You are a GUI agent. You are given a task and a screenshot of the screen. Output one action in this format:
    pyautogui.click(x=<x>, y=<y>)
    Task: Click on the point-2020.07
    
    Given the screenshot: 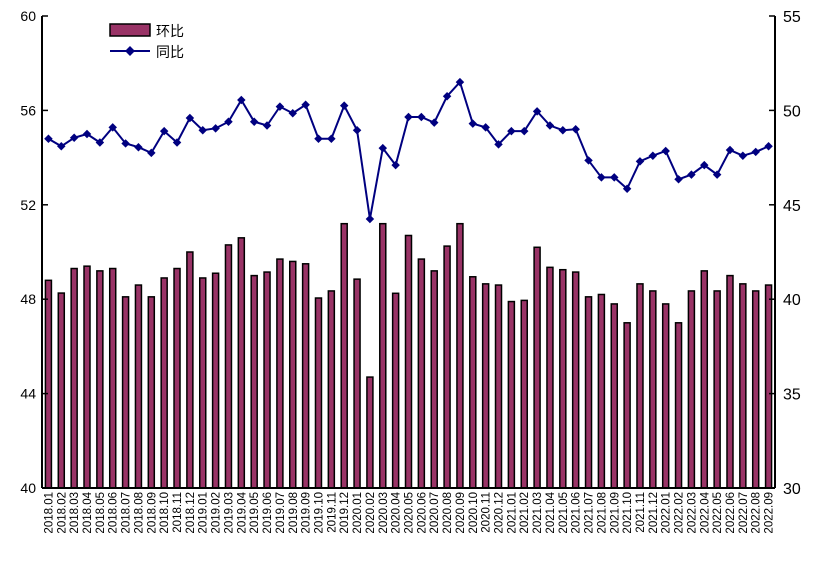 What is the action you would take?
    pyautogui.click(x=434, y=122)
    